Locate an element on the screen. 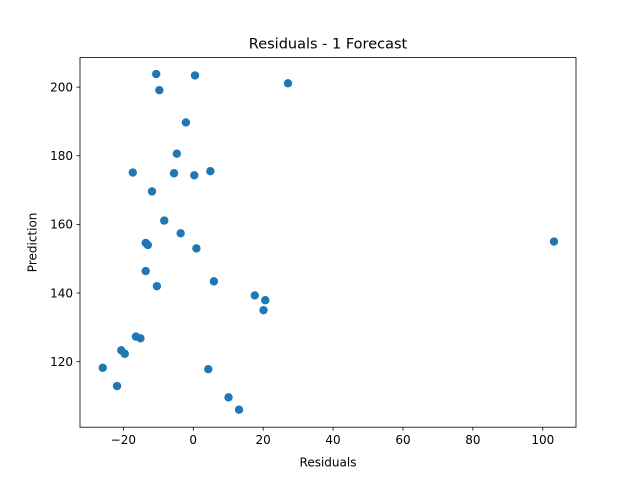  x-axis-ticks: −20 0 20 40 60 80 100 is located at coordinates (332, 437).